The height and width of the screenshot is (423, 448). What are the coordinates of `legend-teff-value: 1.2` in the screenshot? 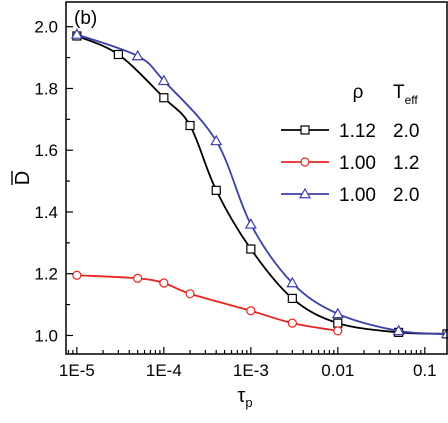 It's located at (406, 163).